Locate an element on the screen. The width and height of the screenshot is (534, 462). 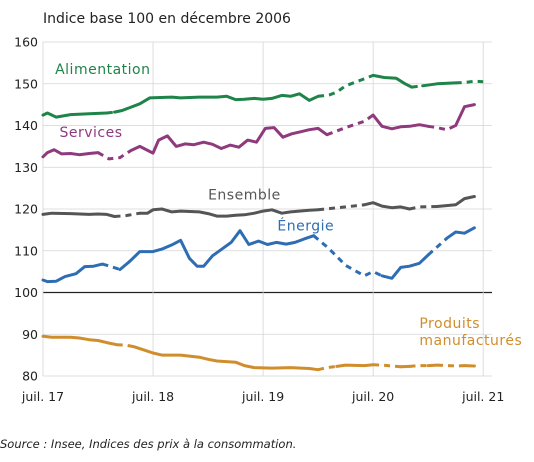
series-label-line: Énergie is located at coordinates (305, 225).